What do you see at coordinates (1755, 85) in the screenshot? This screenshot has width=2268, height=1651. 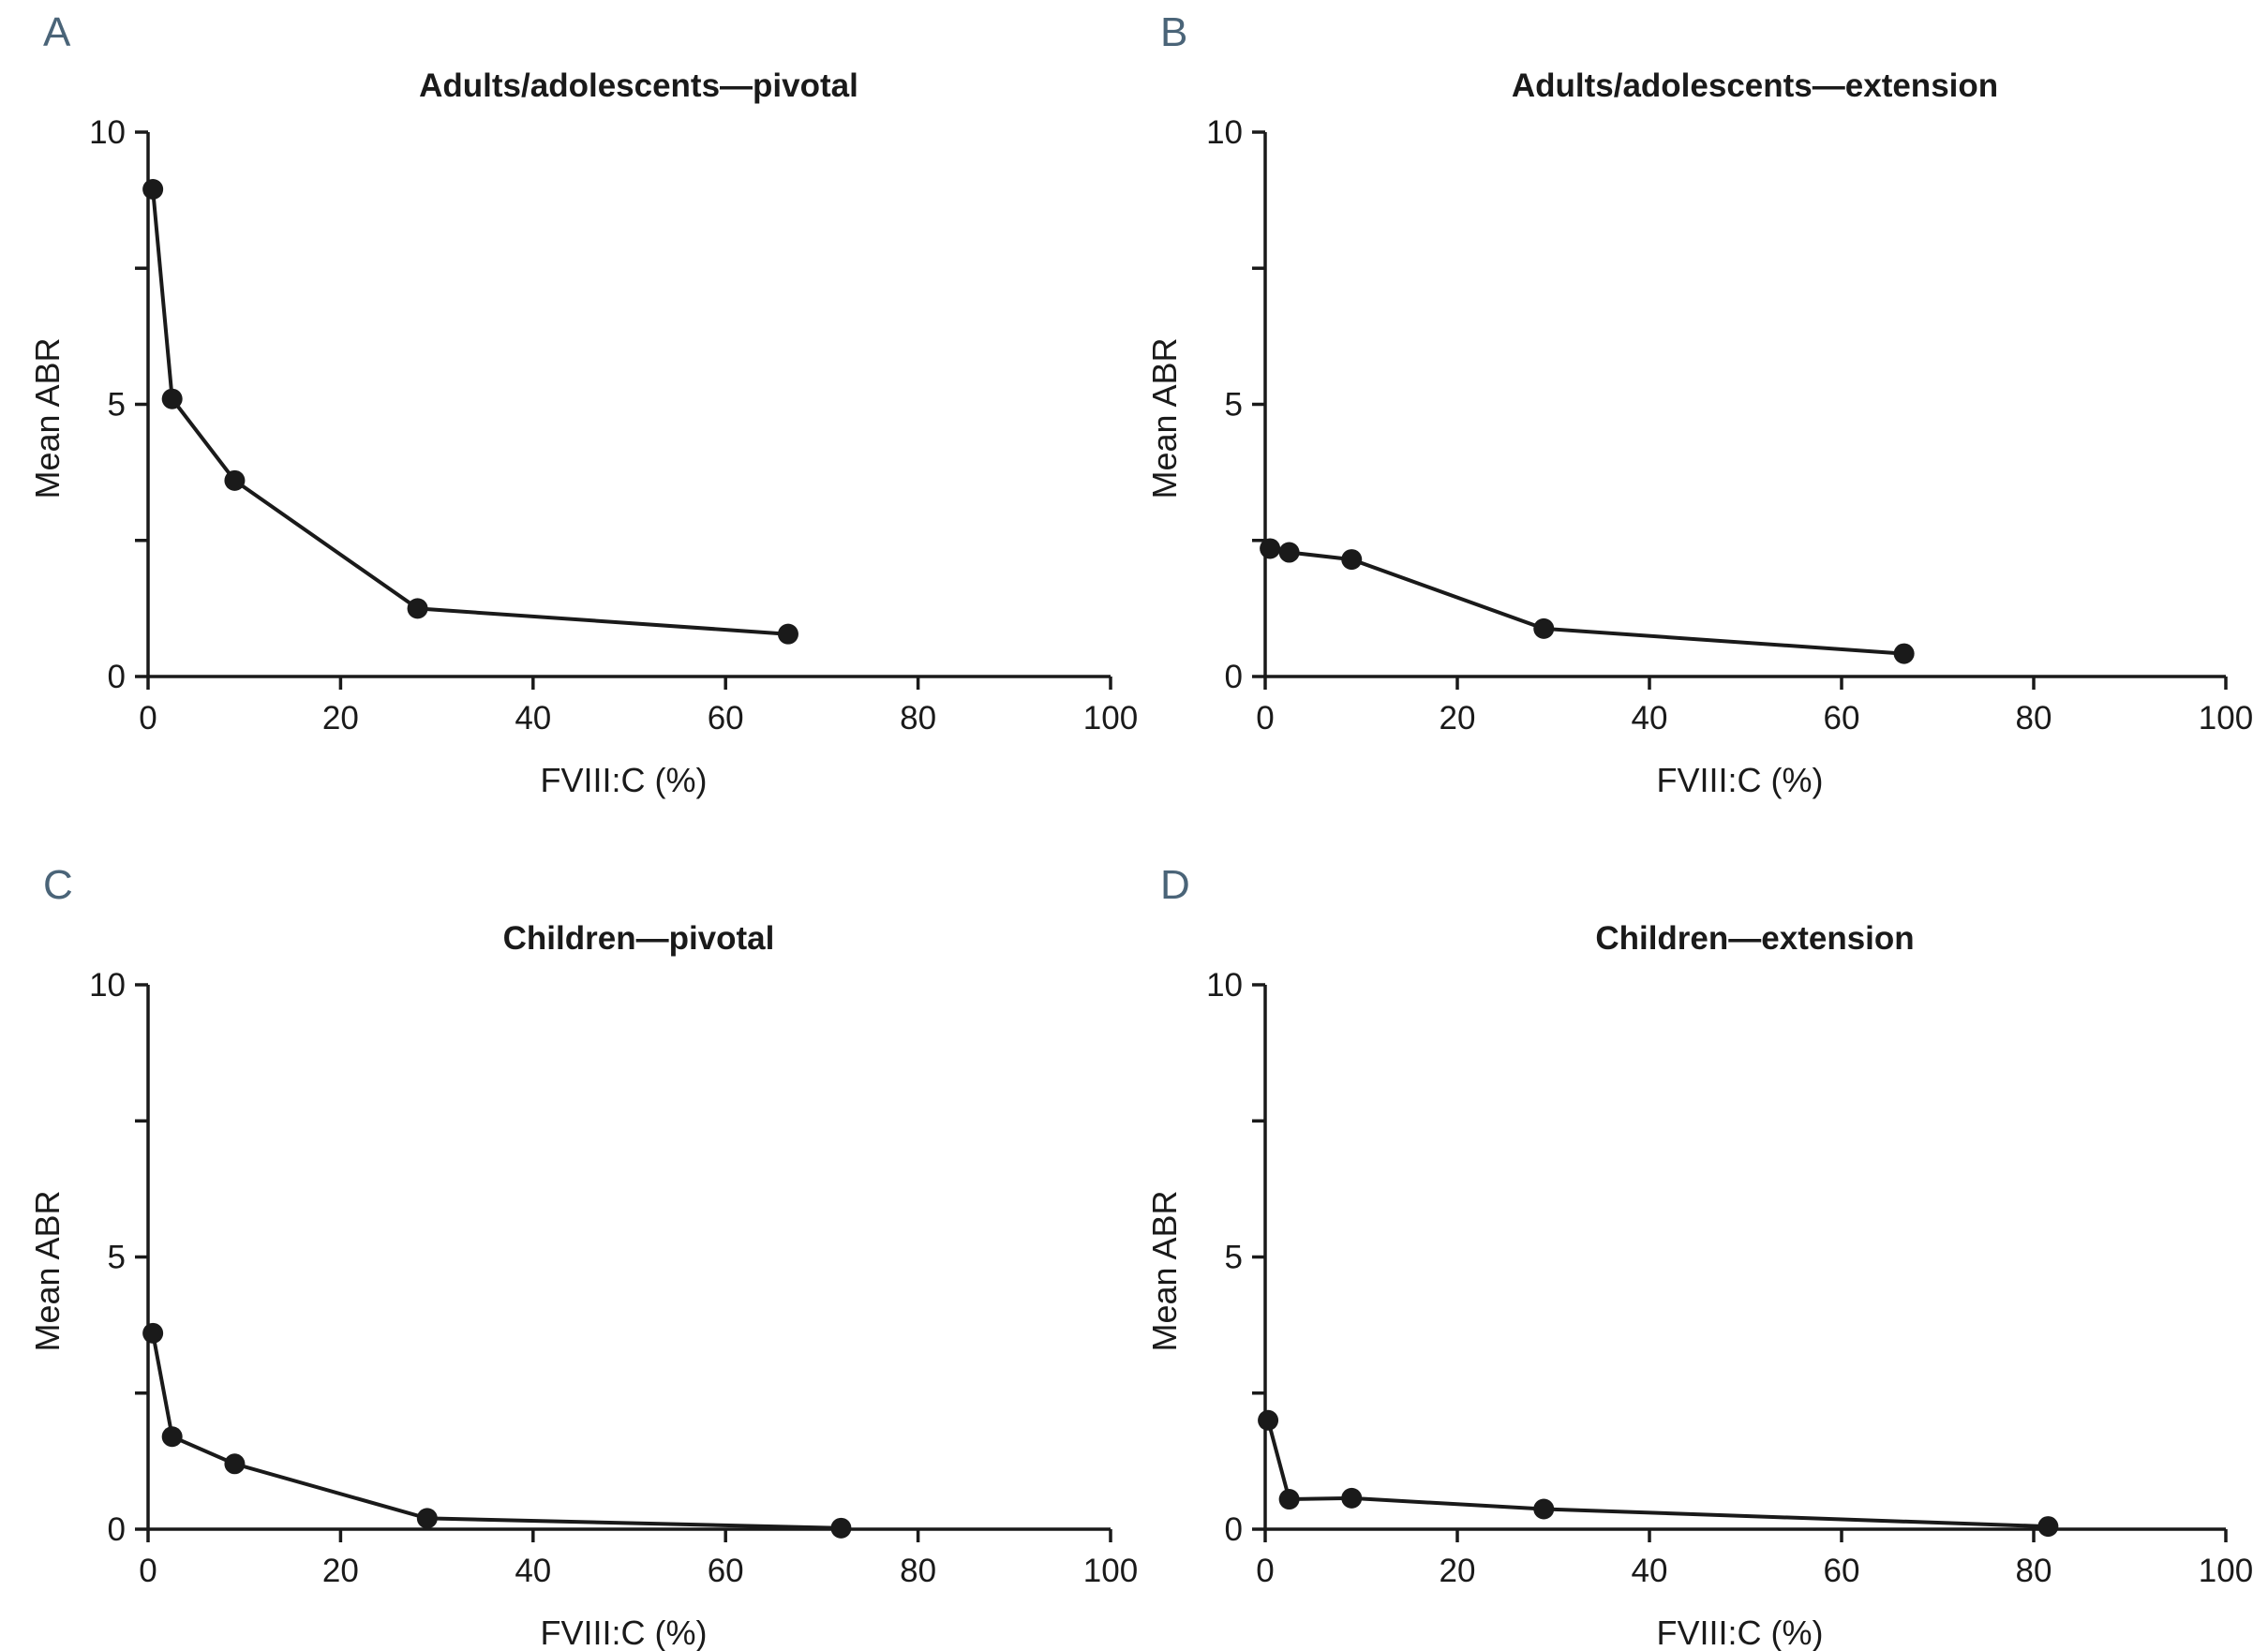 I see `chart-title: Adults/adolescents—extension` at bounding box center [1755, 85].